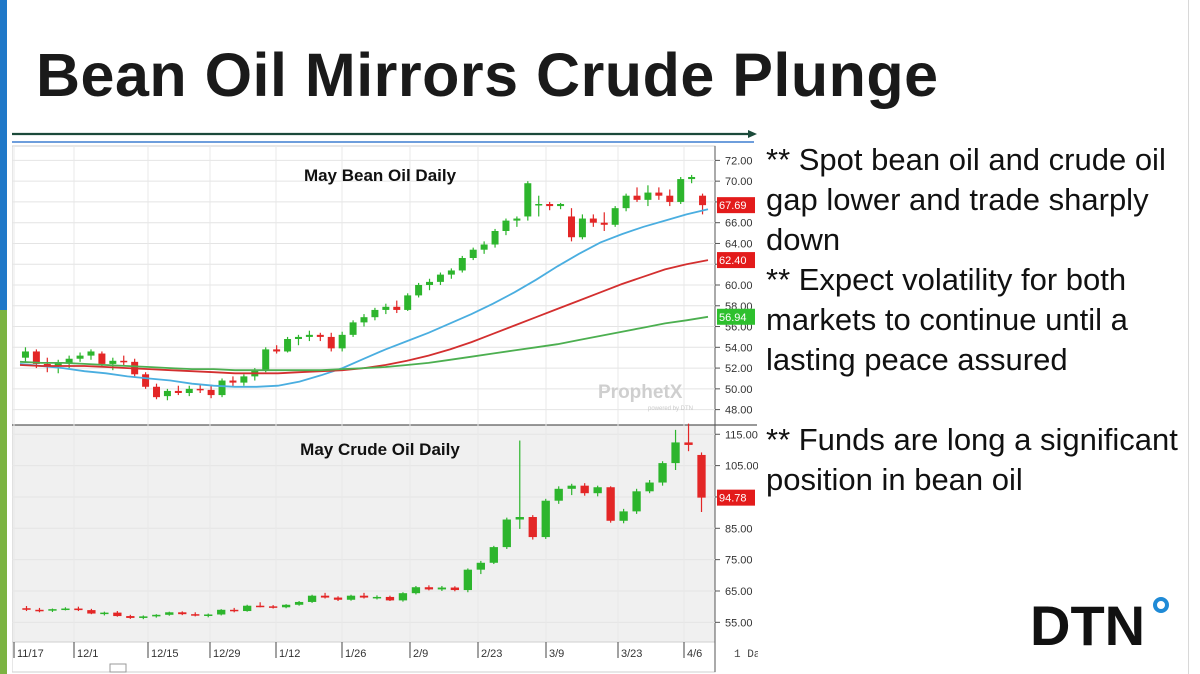 Image resolution: width=1200 pixels, height=674 pixels. Describe the element at coordinates (87, 654) in the screenshot. I see `date-tick-label: 12/1` at that location.